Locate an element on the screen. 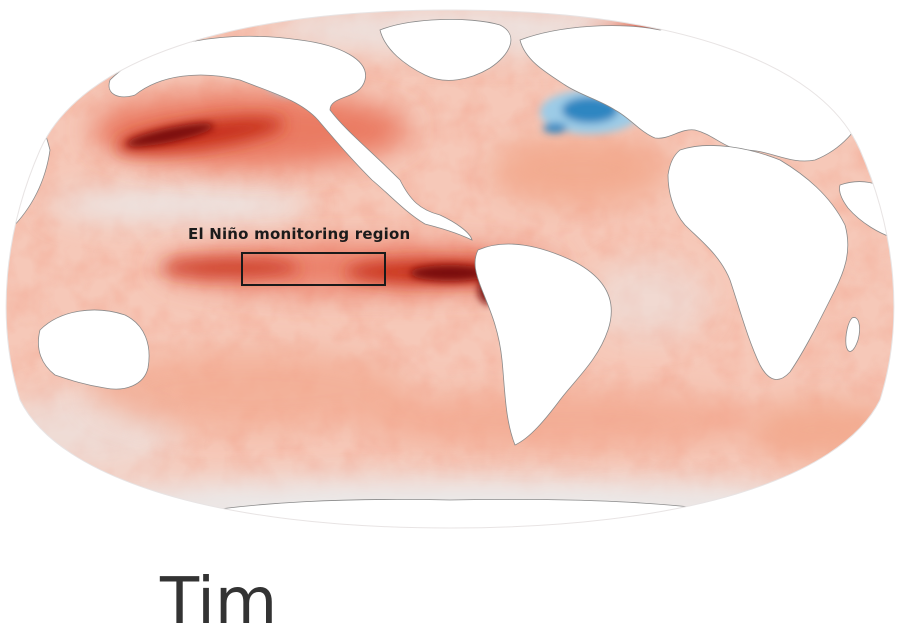 The width and height of the screenshot is (900, 639). africa is located at coordinates (758, 262).